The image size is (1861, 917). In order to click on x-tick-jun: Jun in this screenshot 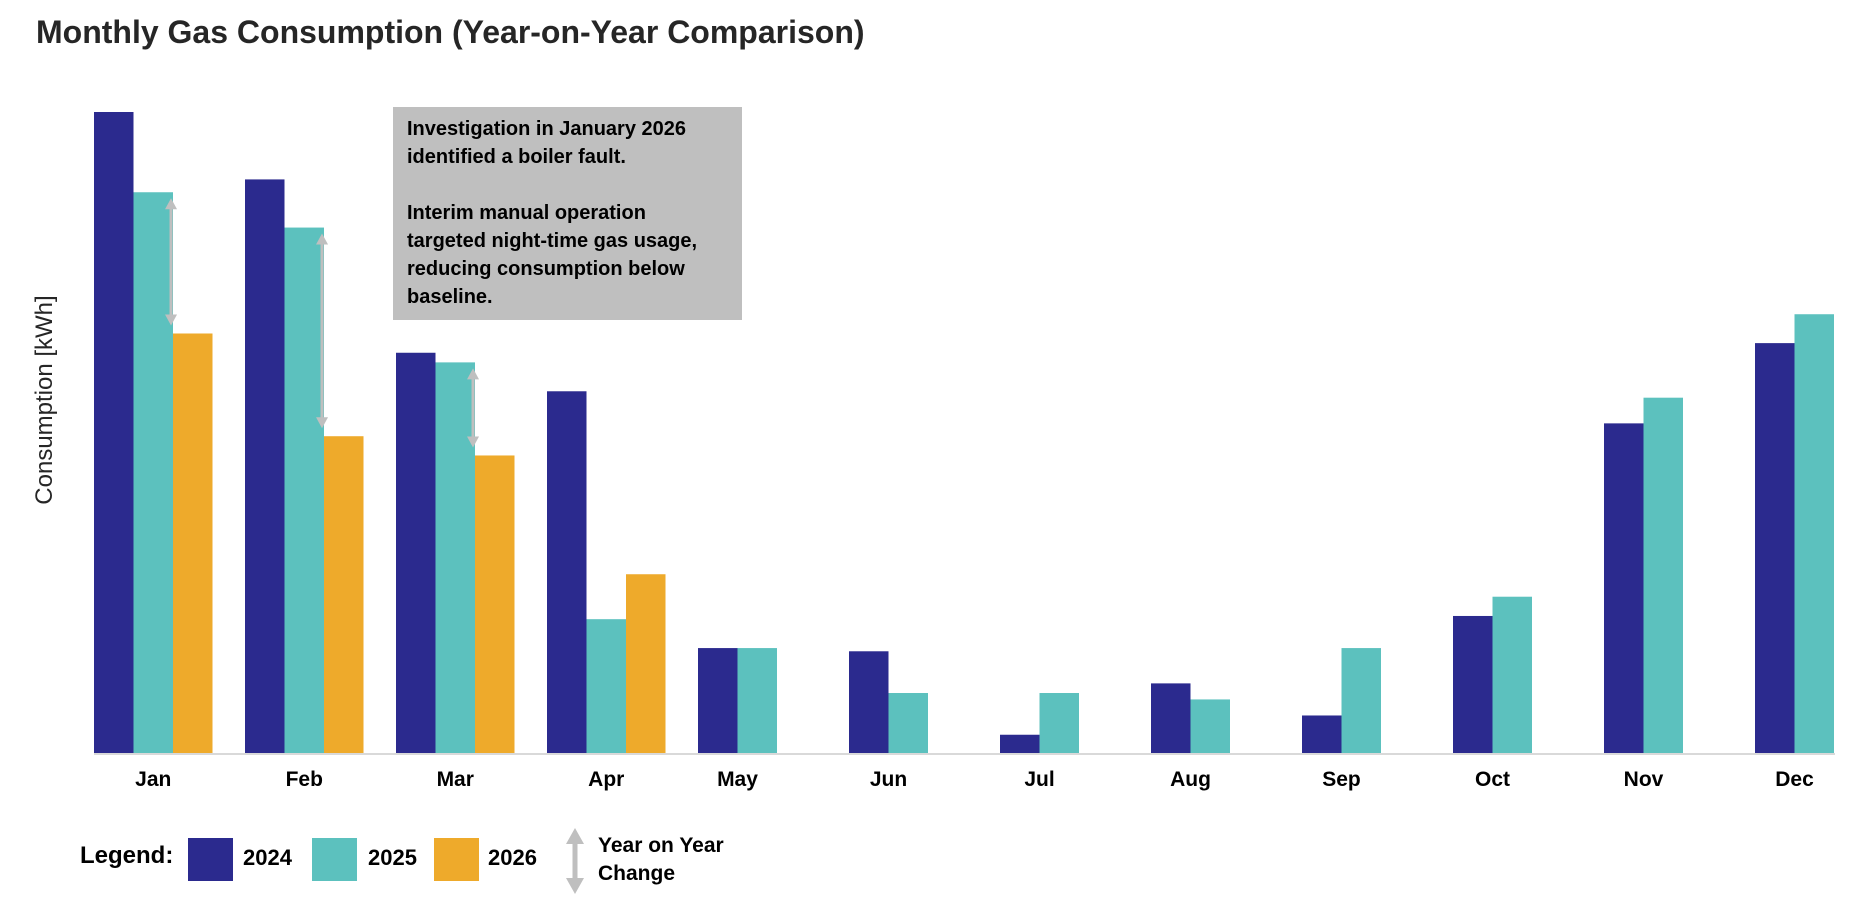, I will do `click(888, 779)`.